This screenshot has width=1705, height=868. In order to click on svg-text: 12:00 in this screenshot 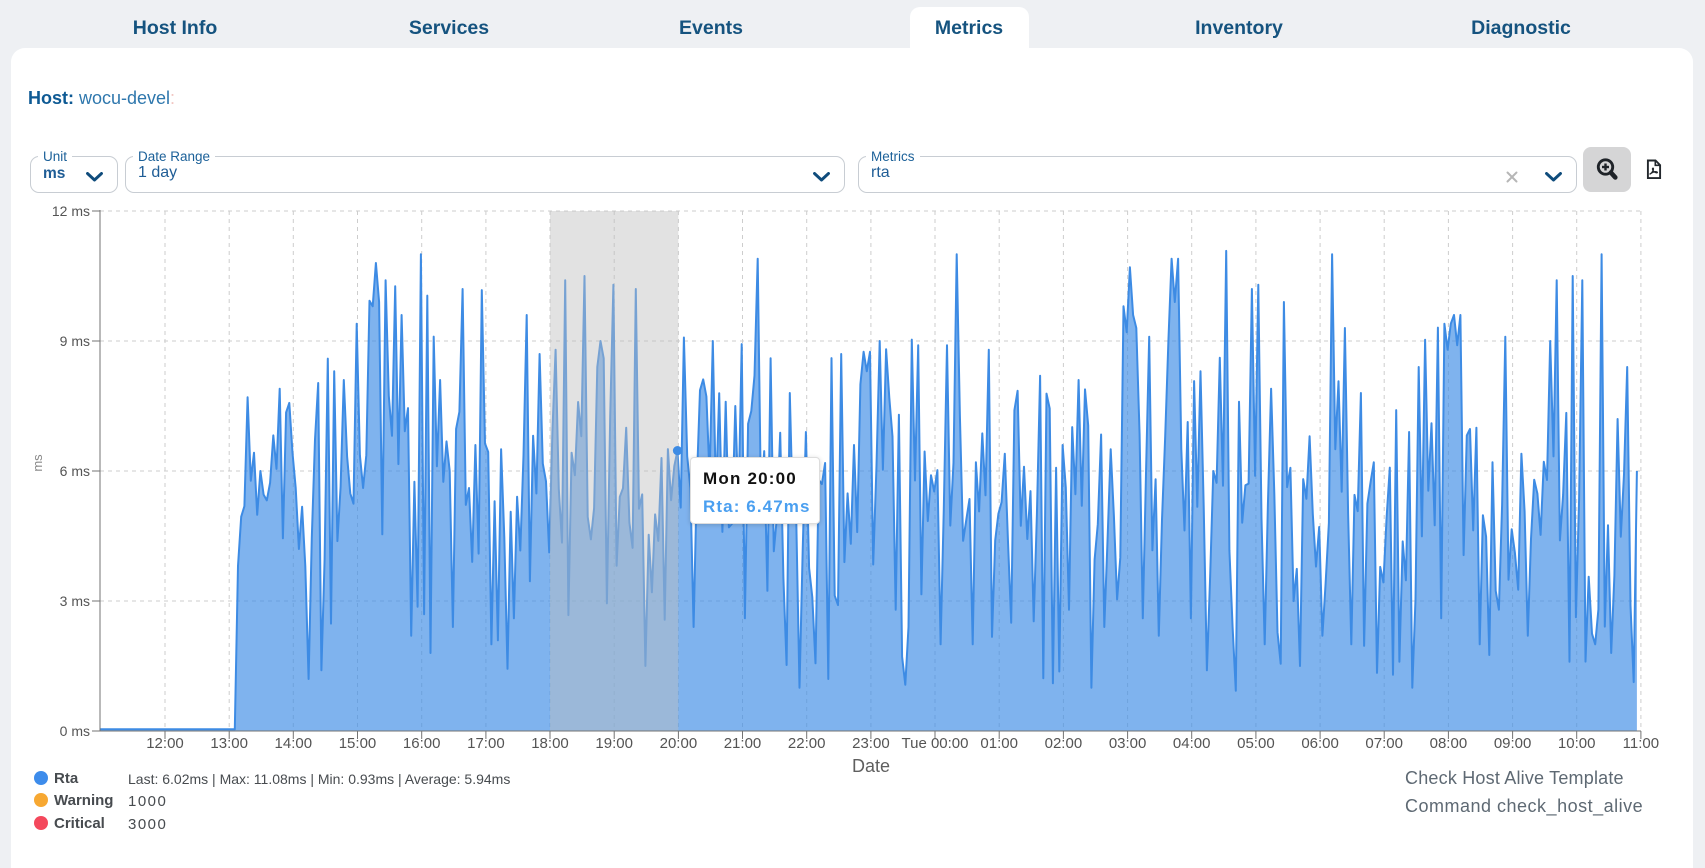, I will do `click(165, 743)`.